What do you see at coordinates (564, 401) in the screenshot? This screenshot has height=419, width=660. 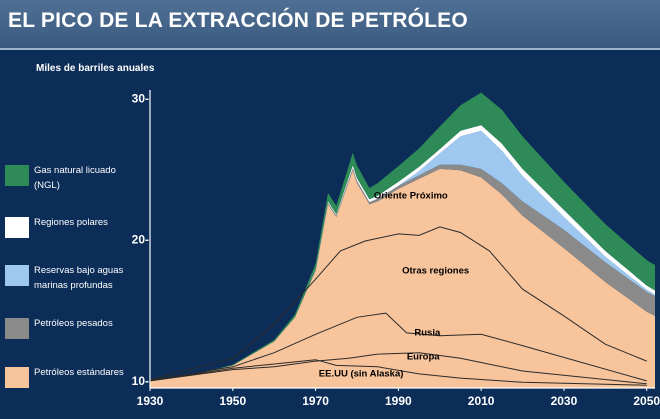 I see `x-tick-label: 2030` at bounding box center [564, 401].